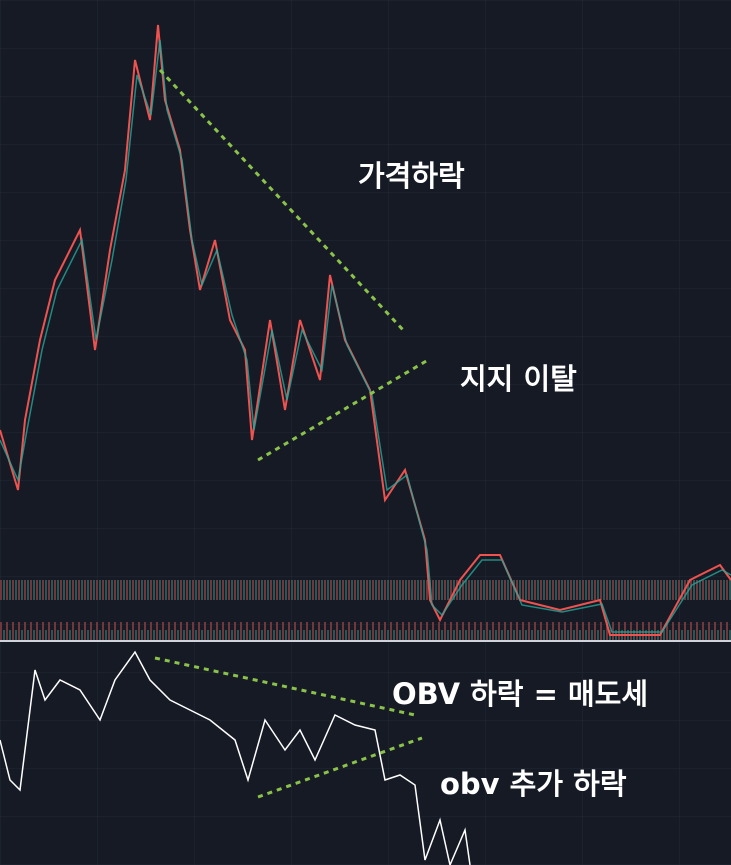 Image resolution: width=731 pixels, height=865 pixels. Describe the element at coordinates (343, 410) in the screenshot. I see `support-trendline` at that location.